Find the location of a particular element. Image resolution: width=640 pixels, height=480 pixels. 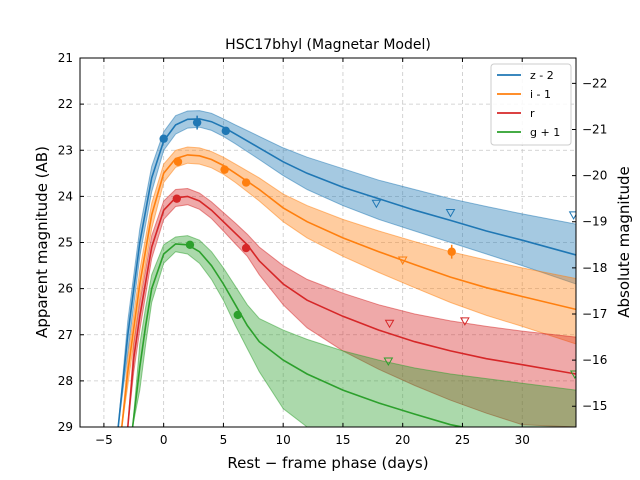

legend-label-g-1: g + 1 is located at coordinates (545, 132).